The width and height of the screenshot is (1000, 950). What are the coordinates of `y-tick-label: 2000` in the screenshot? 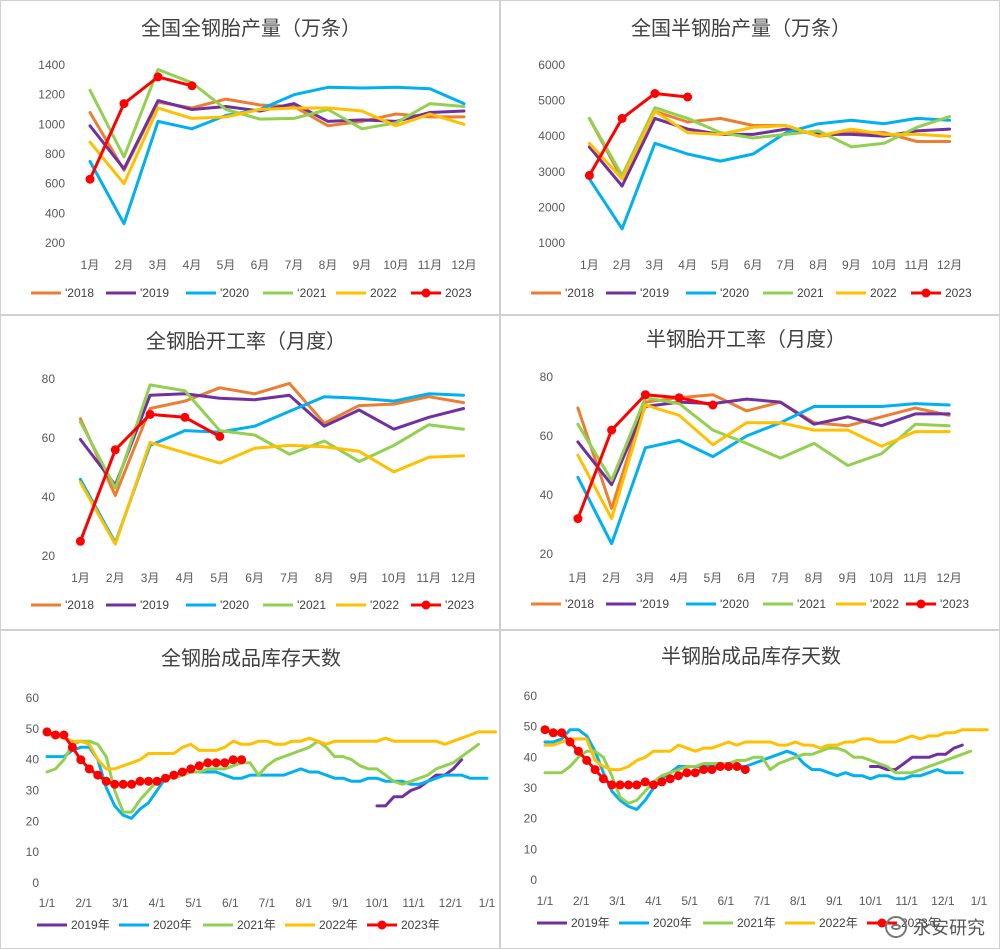 It's located at (551, 207).